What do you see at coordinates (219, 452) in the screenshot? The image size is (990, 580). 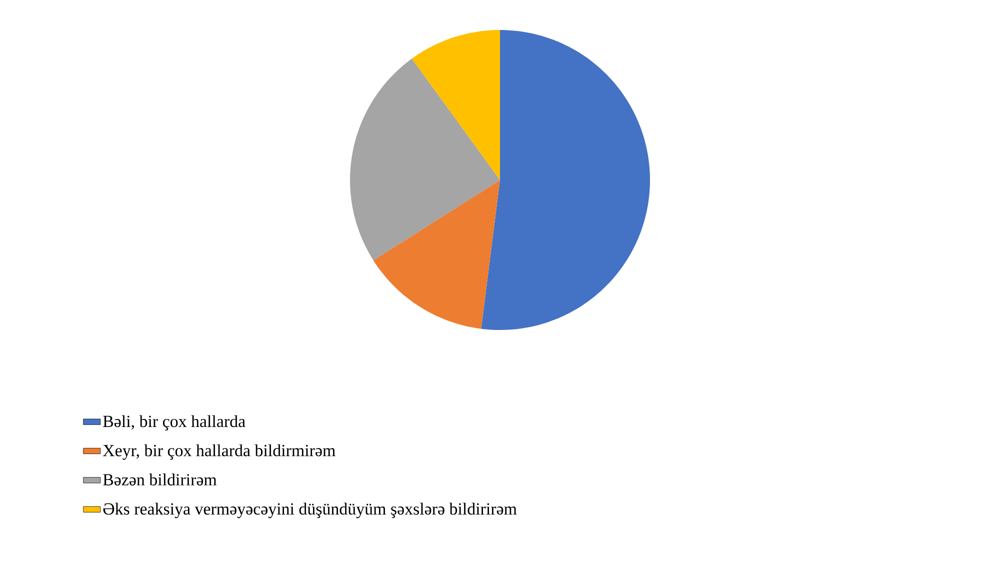 I see `legend-label: Xeyr, bir çox hallarda bildirmirəm` at bounding box center [219, 452].